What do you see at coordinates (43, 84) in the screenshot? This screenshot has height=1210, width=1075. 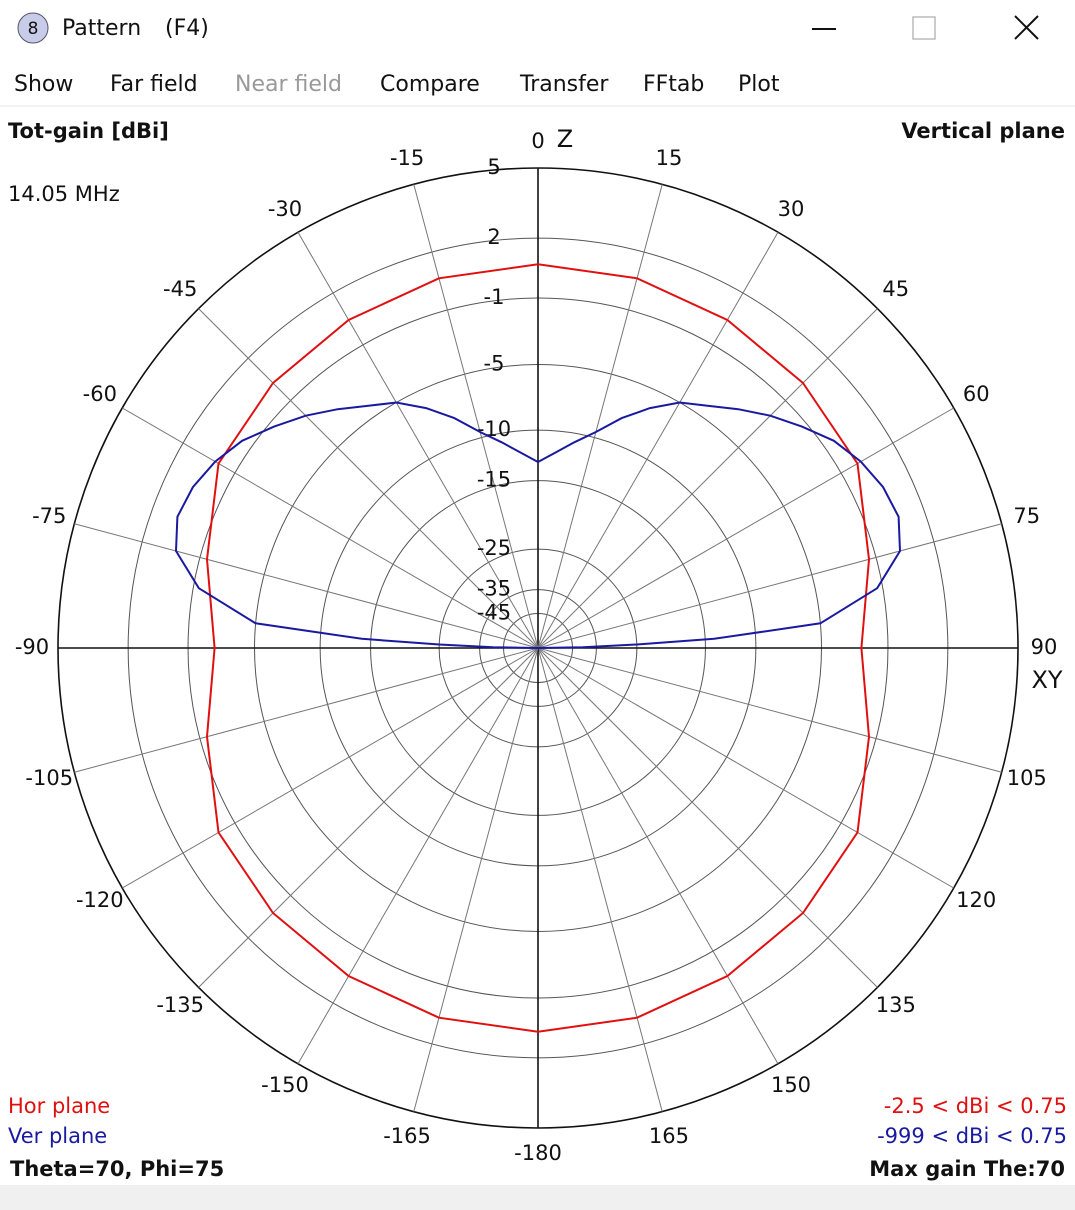 I see `menu-item: Show` at bounding box center [43, 84].